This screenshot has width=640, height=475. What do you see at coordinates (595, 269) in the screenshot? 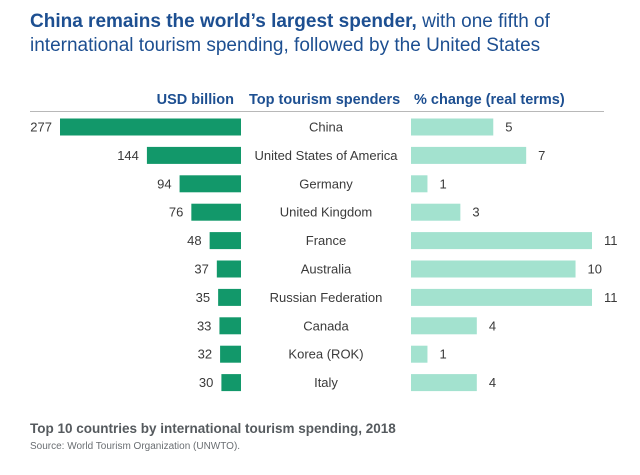
I see `change-value-label: 10` at bounding box center [595, 269].